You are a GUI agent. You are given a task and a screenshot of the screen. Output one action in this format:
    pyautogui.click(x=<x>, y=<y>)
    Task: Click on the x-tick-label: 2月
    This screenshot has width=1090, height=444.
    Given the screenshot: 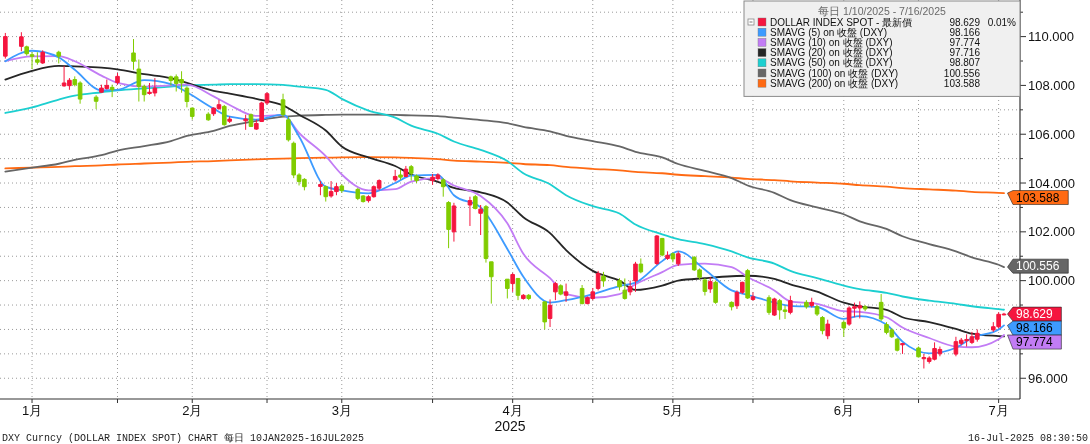 What is the action you would take?
    pyautogui.click(x=192, y=410)
    